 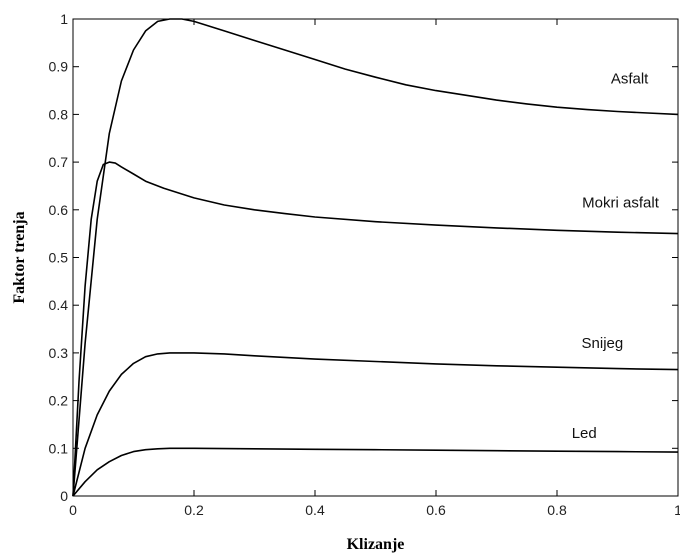 What do you see at coordinates (59, 258) in the screenshot?
I see `y-tick-label: 0.5` at bounding box center [59, 258].